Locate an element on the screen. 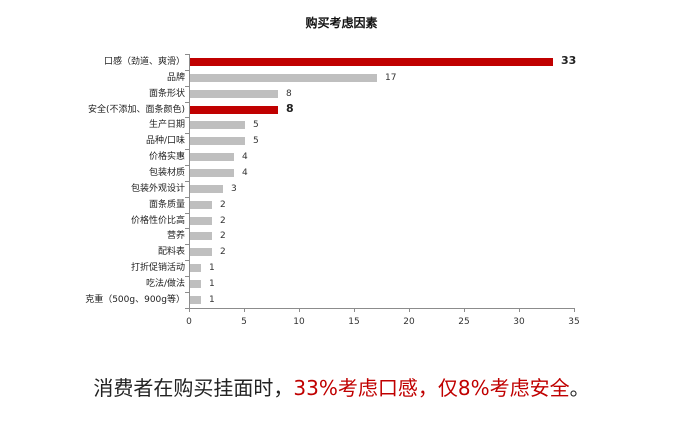 This screenshot has width=683, height=425. x-tick-label: 35 is located at coordinates (574, 322).